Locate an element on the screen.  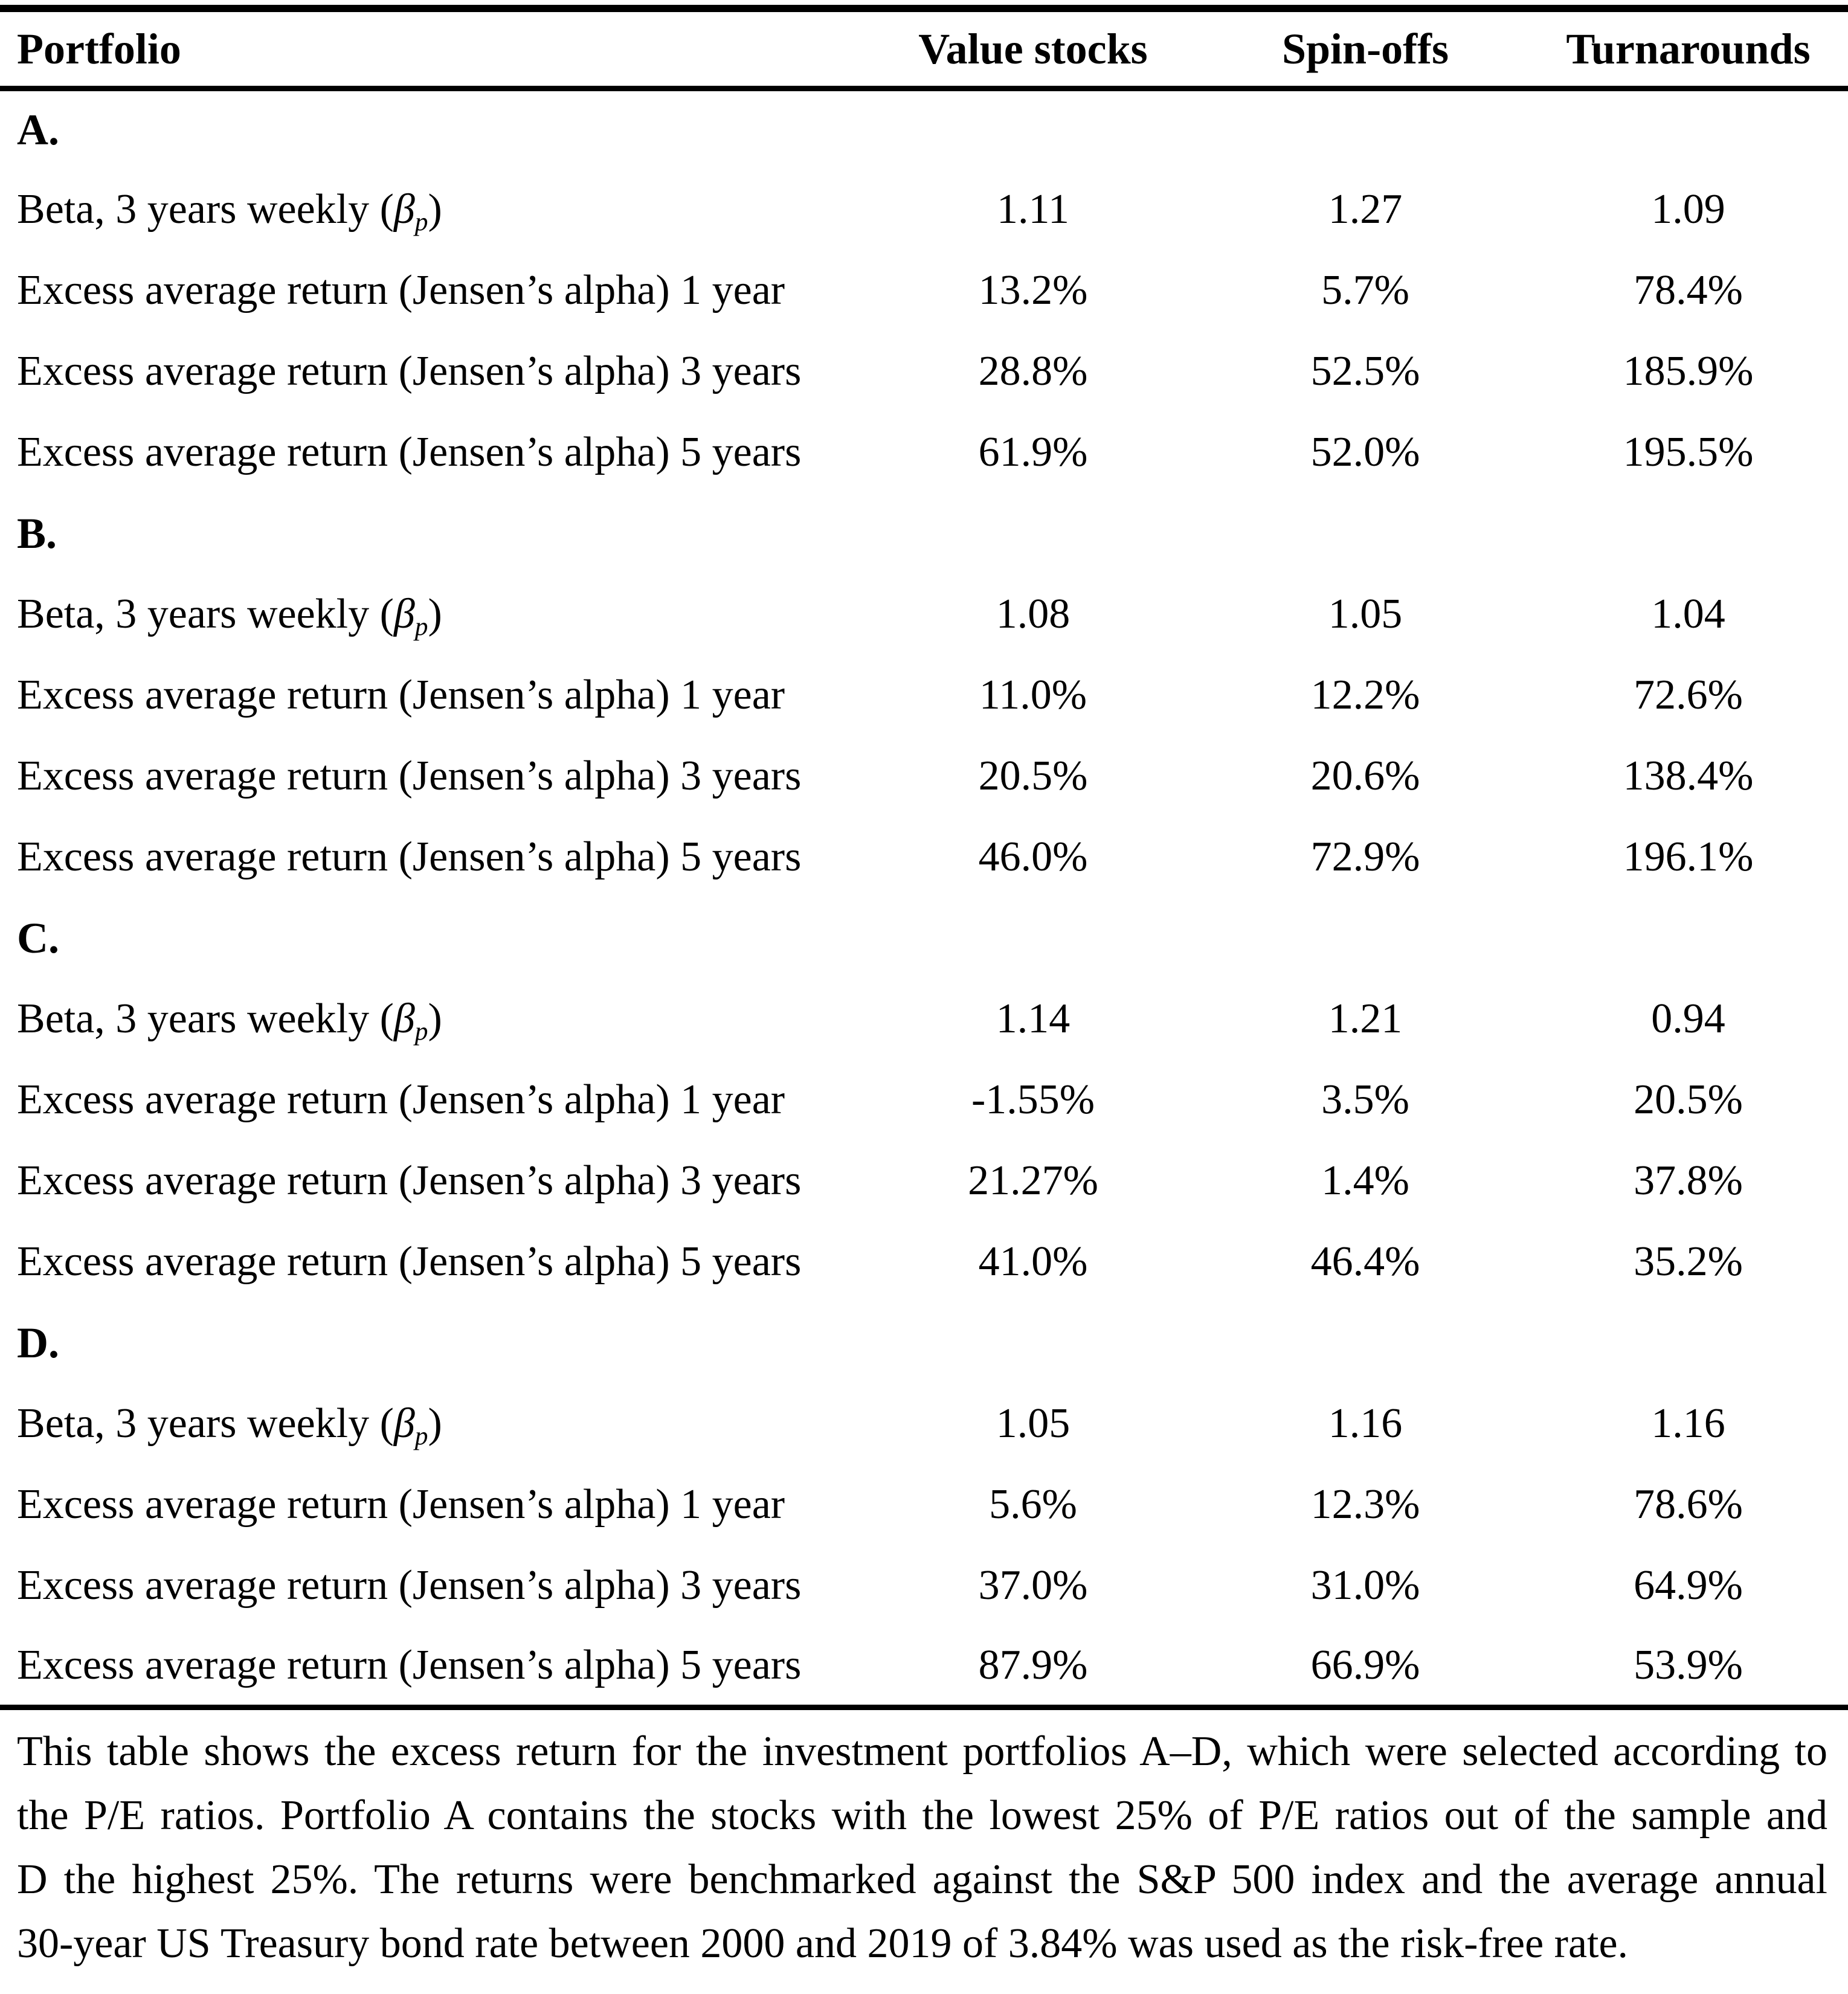
cell-b-alpha5y-spin-offs: 72.9% is located at coordinates (1365, 857).